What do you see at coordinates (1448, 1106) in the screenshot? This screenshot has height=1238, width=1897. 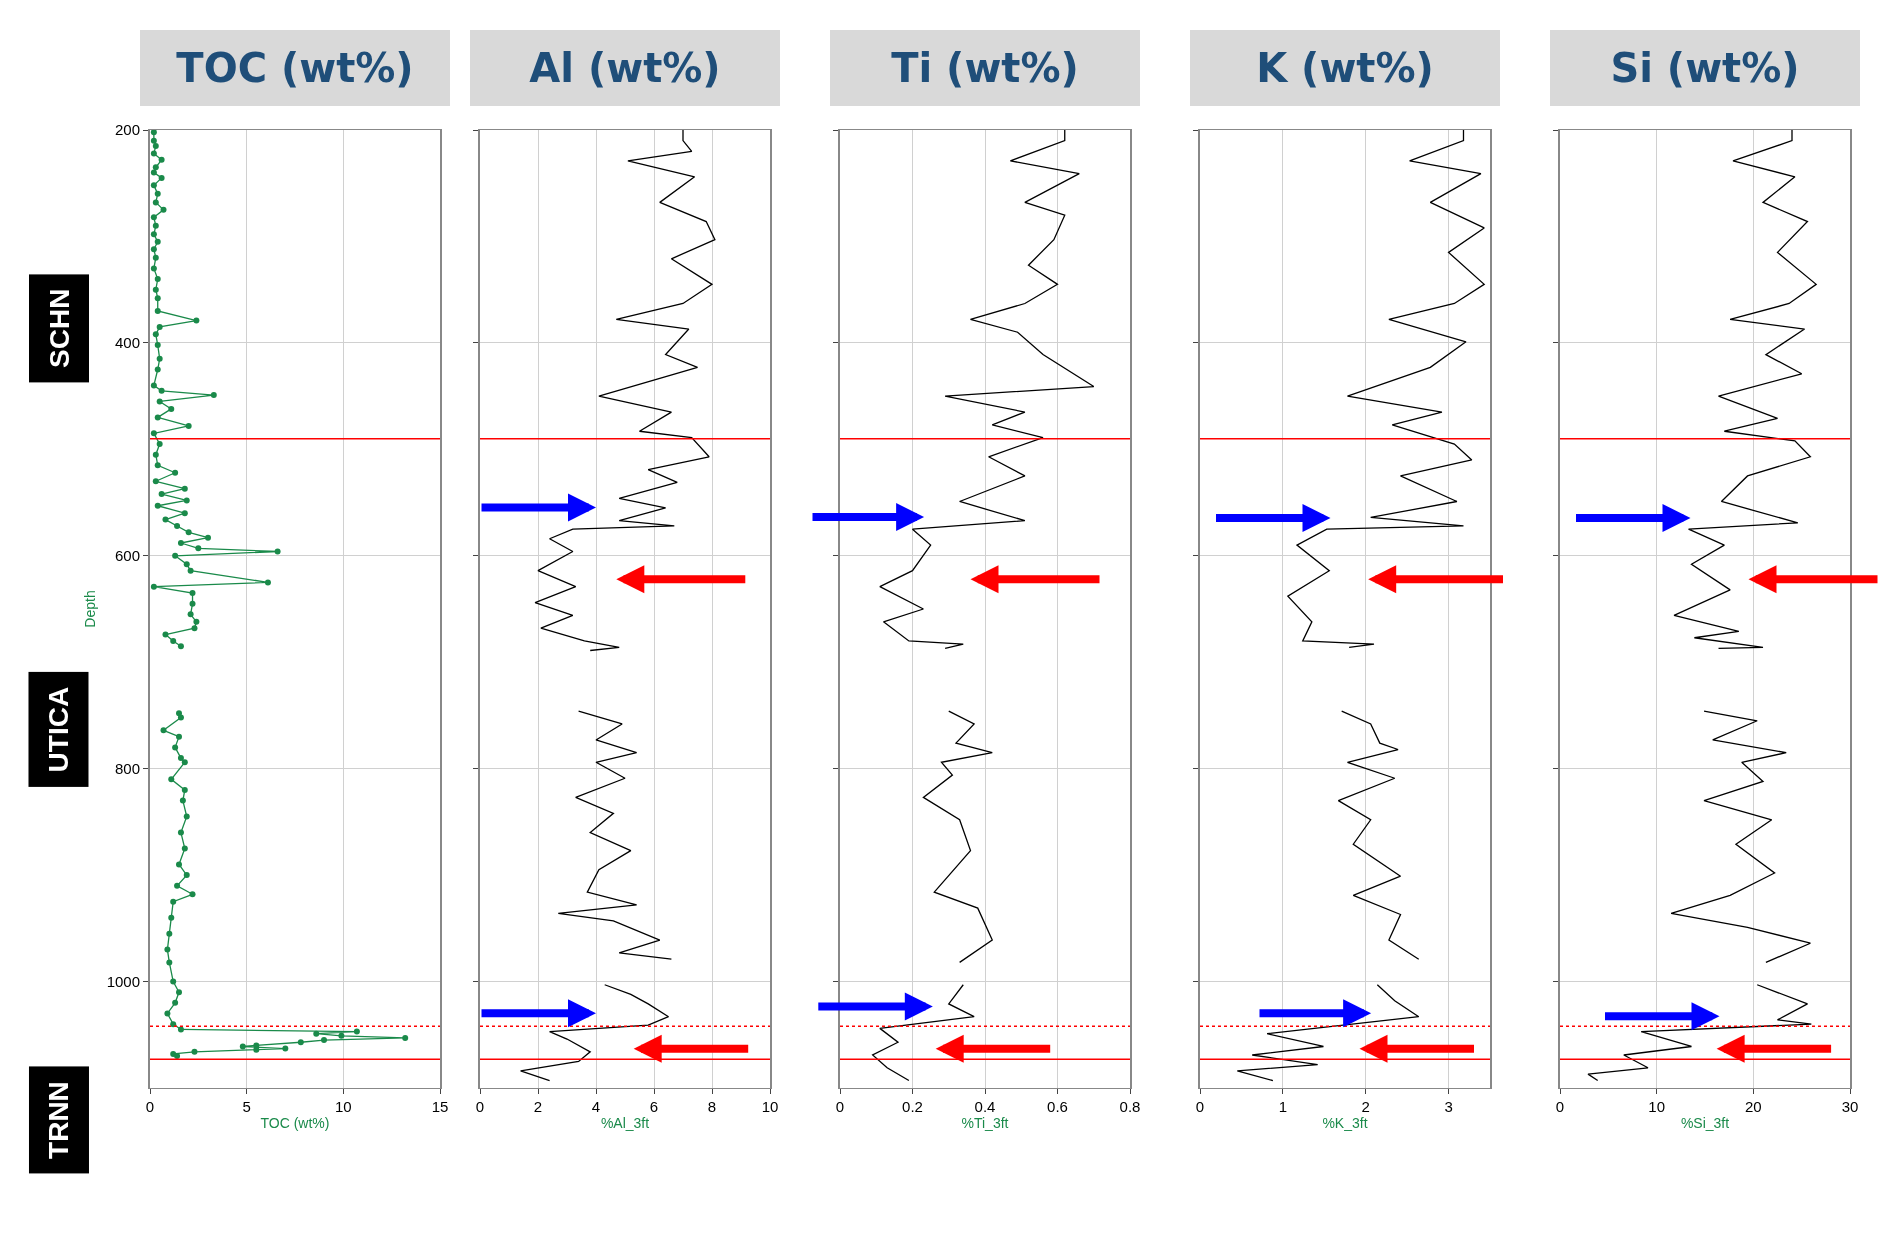 I see `x-tick-label: 3` at bounding box center [1448, 1106].